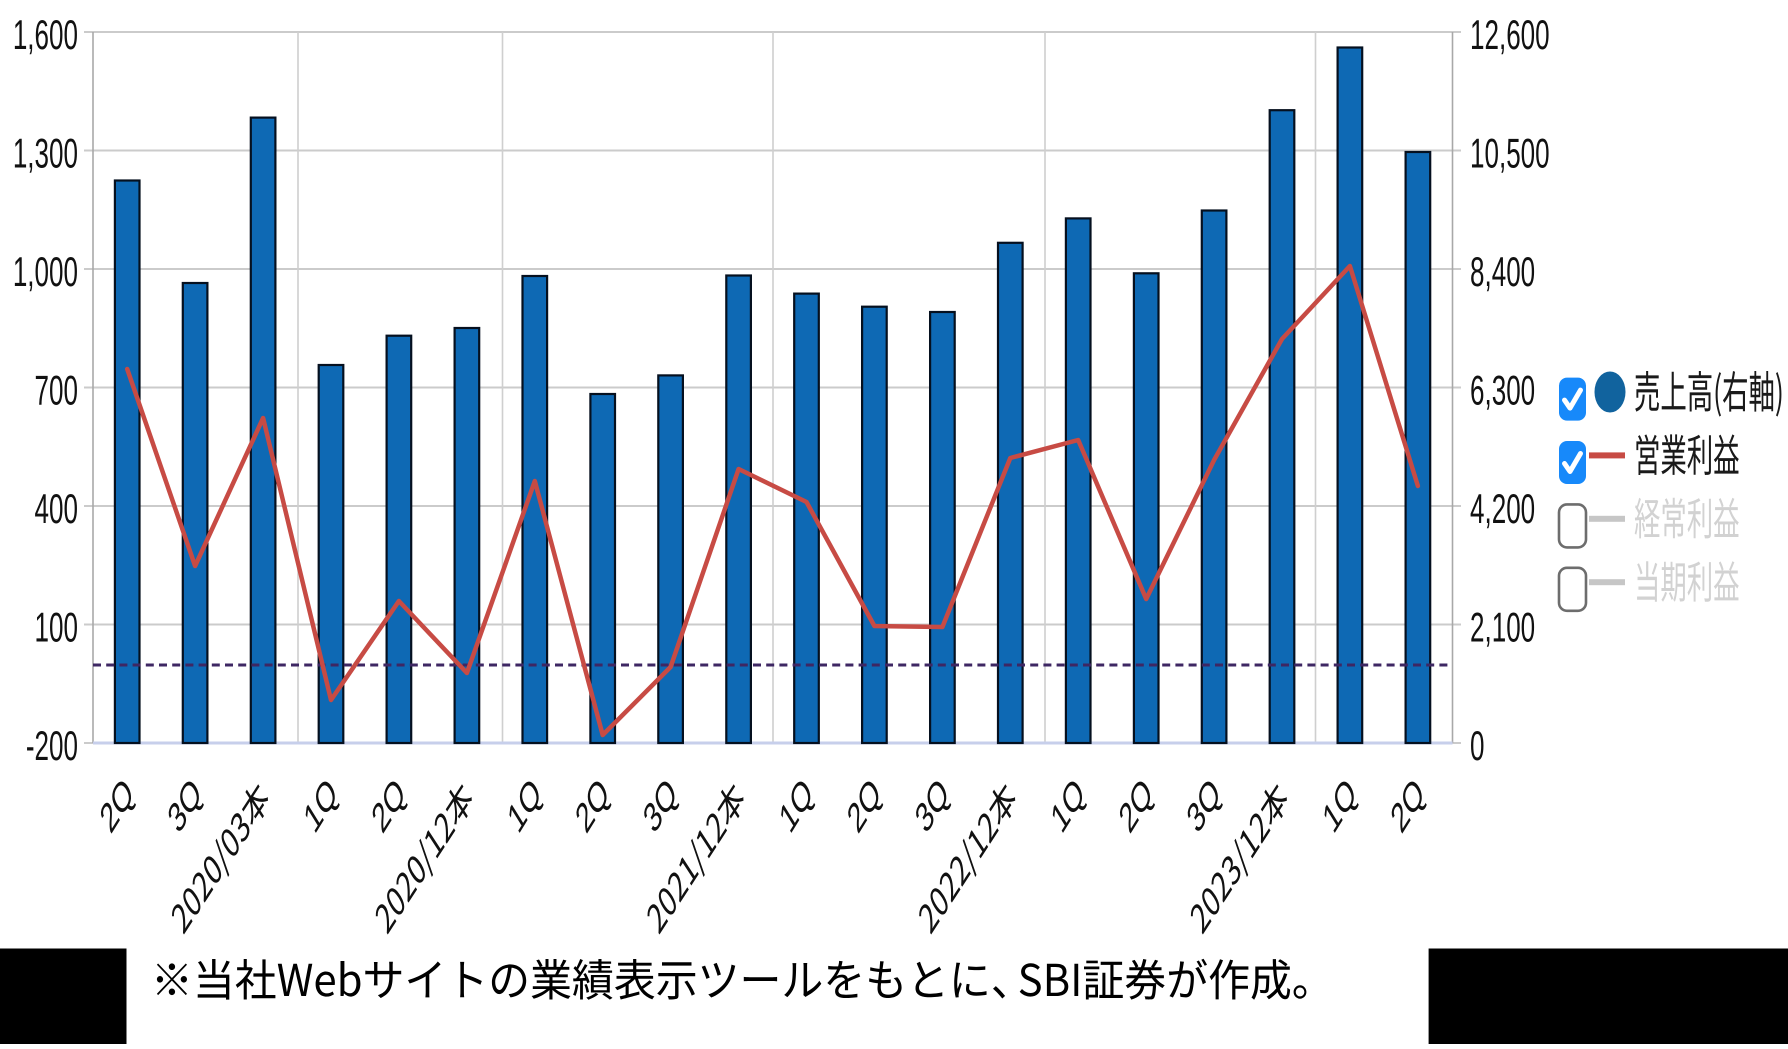  I want to click on svg-text: 1,000, so click(45, 272).